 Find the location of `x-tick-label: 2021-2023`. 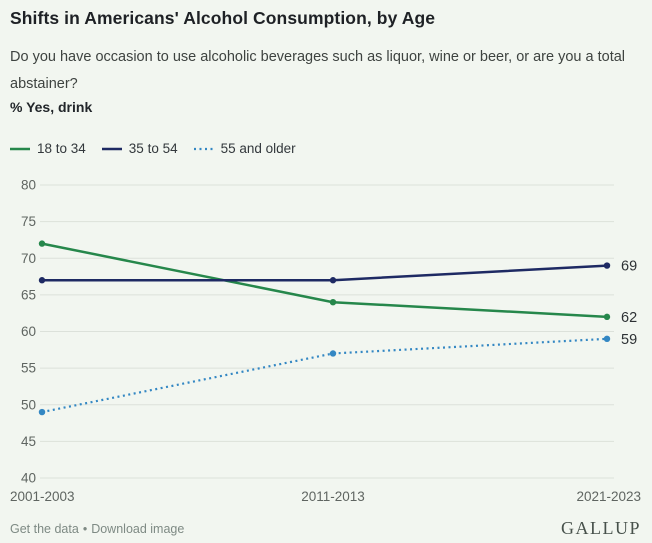

x-tick-label: 2021-2023 is located at coordinates (608, 496).